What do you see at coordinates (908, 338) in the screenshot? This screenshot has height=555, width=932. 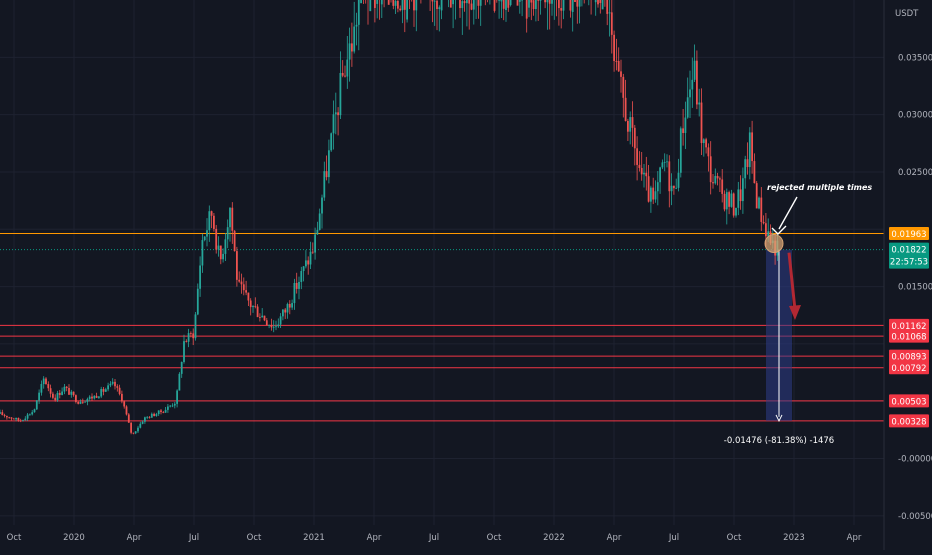 I see `support-level-tag-text: 0.01068` at bounding box center [908, 338].